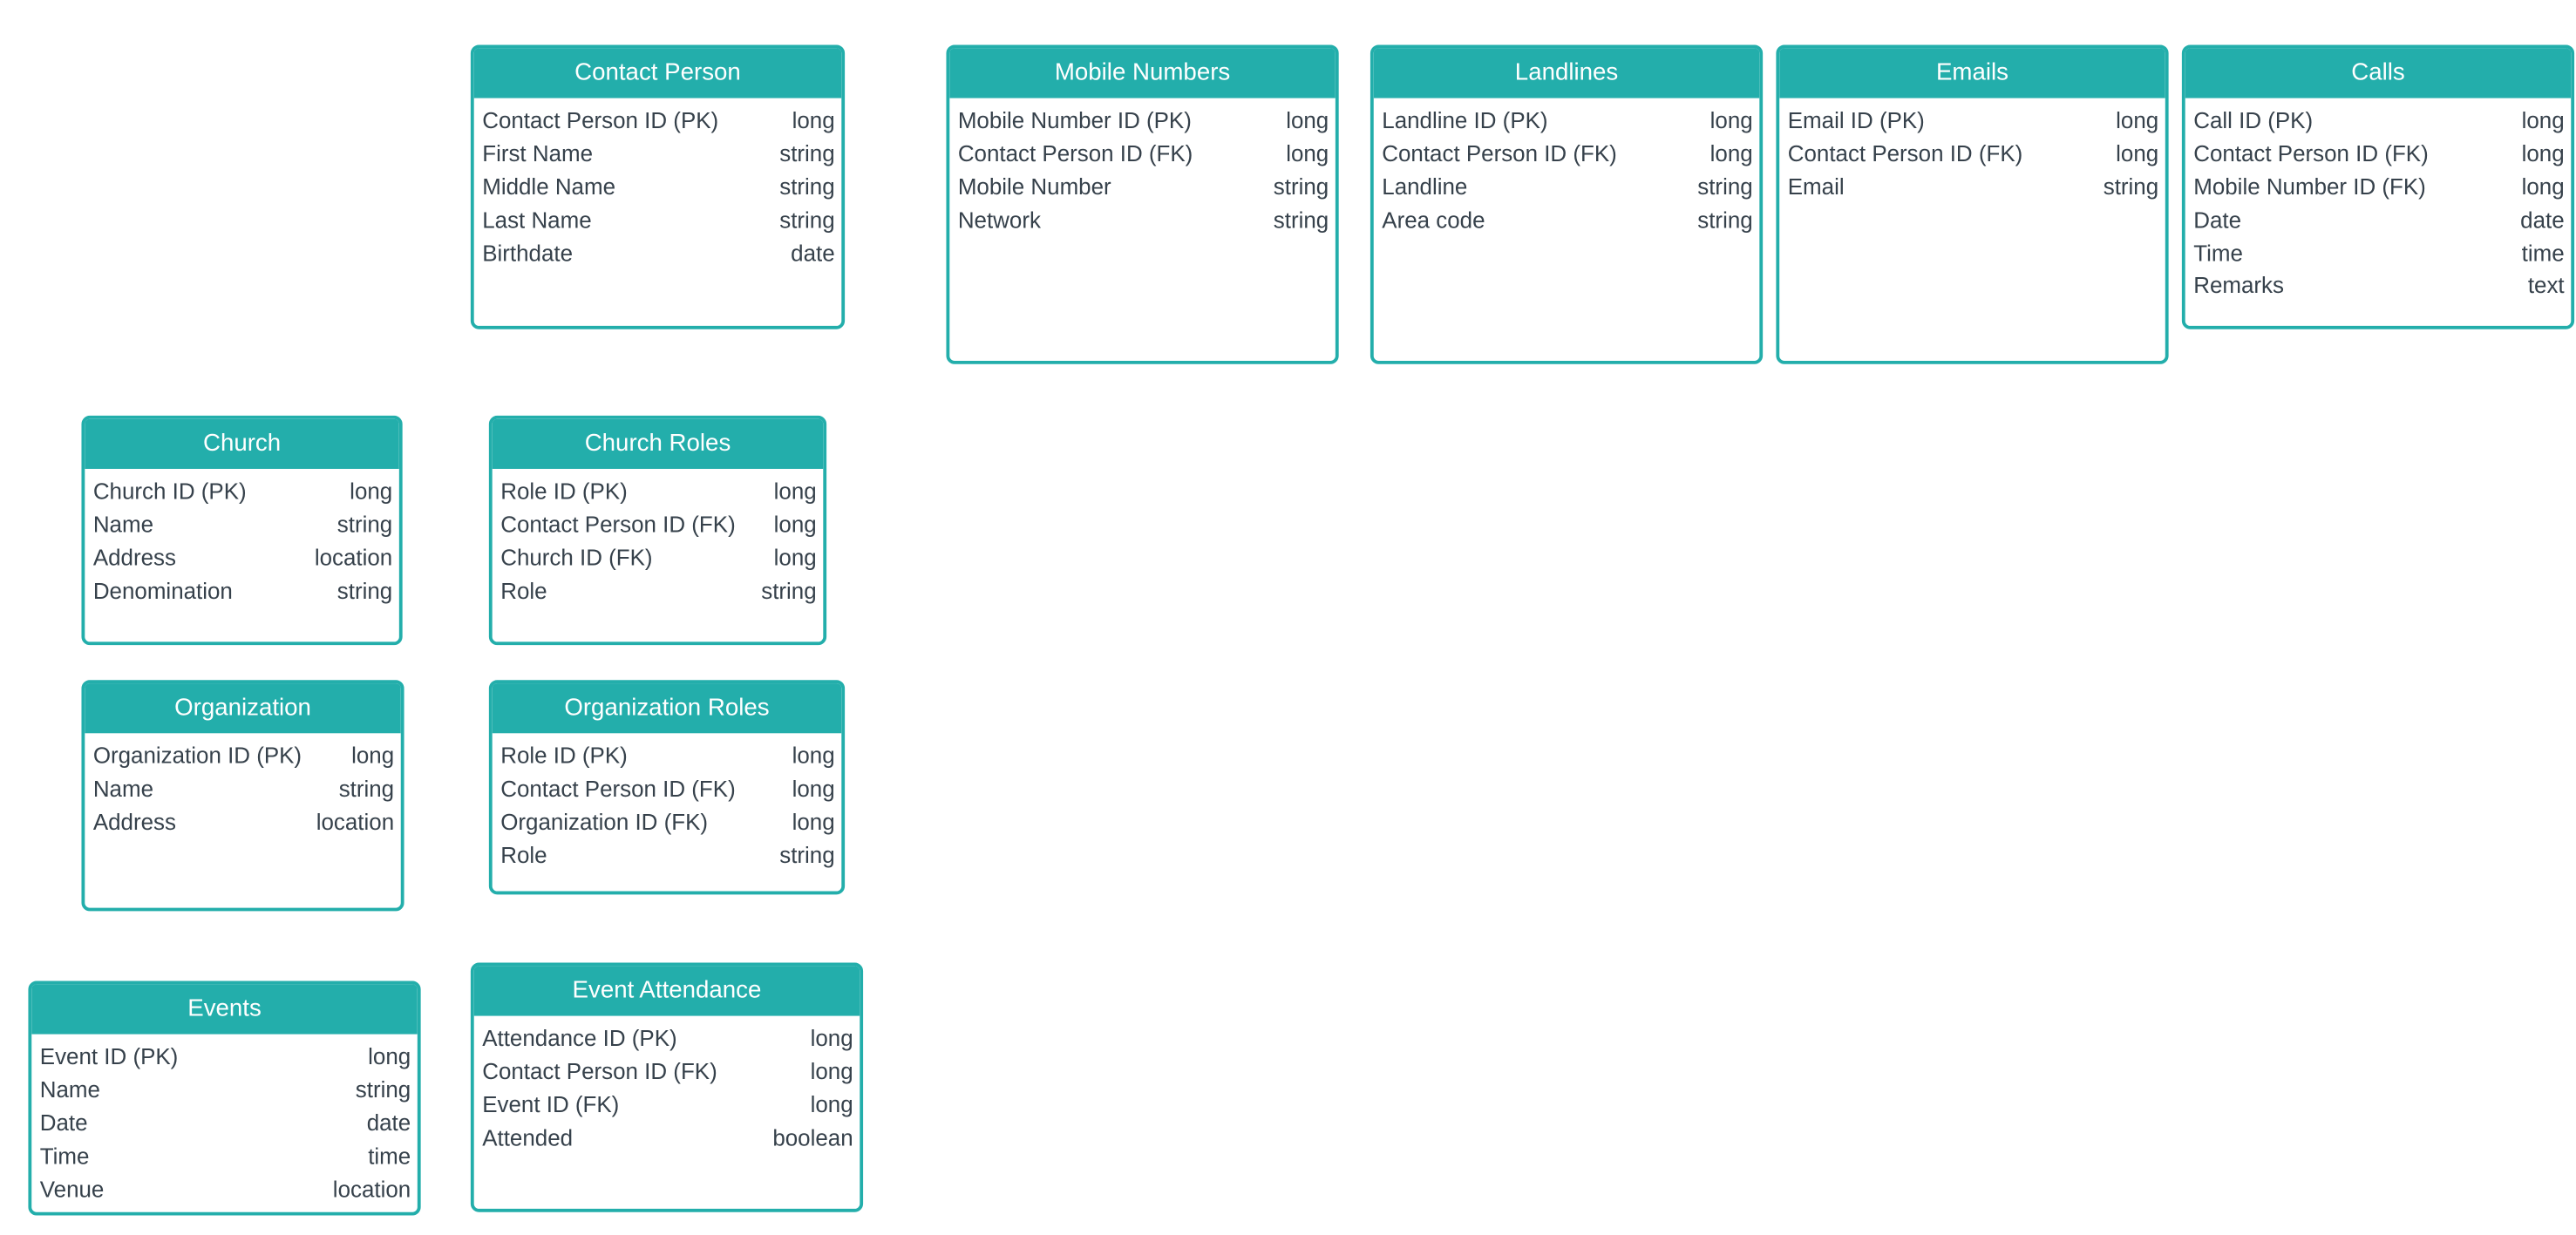 The height and width of the screenshot is (1235, 2576). What do you see at coordinates (549, 186) in the screenshot?
I see `attribute-name: Middle Name` at bounding box center [549, 186].